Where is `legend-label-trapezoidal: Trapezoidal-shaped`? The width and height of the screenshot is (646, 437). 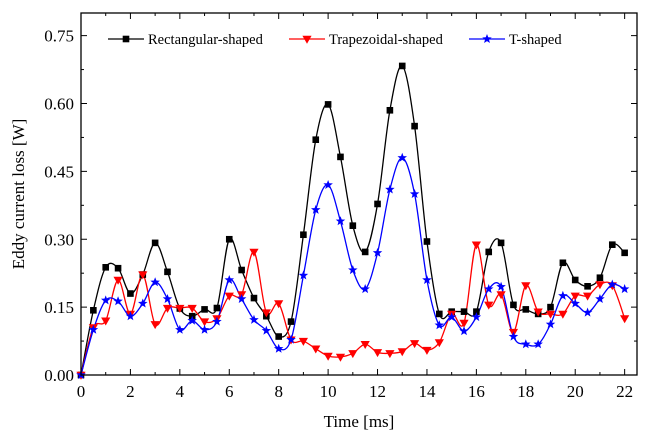 legend-label-trapezoidal: Trapezoidal-shaped is located at coordinates (386, 40).